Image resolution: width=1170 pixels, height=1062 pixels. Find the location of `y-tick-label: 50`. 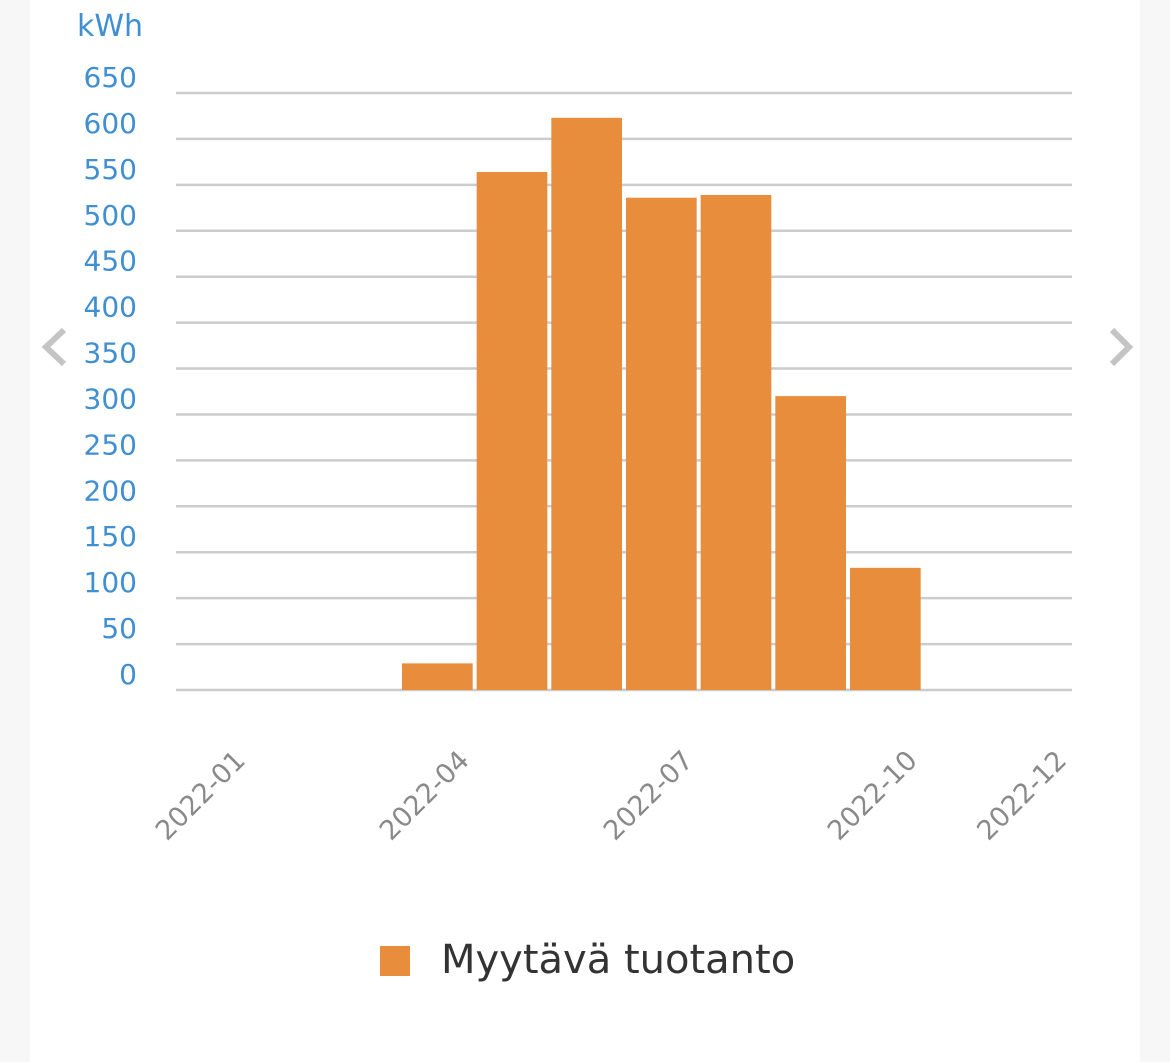

y-tick-label: 50 is located at coordinates (119, 628).